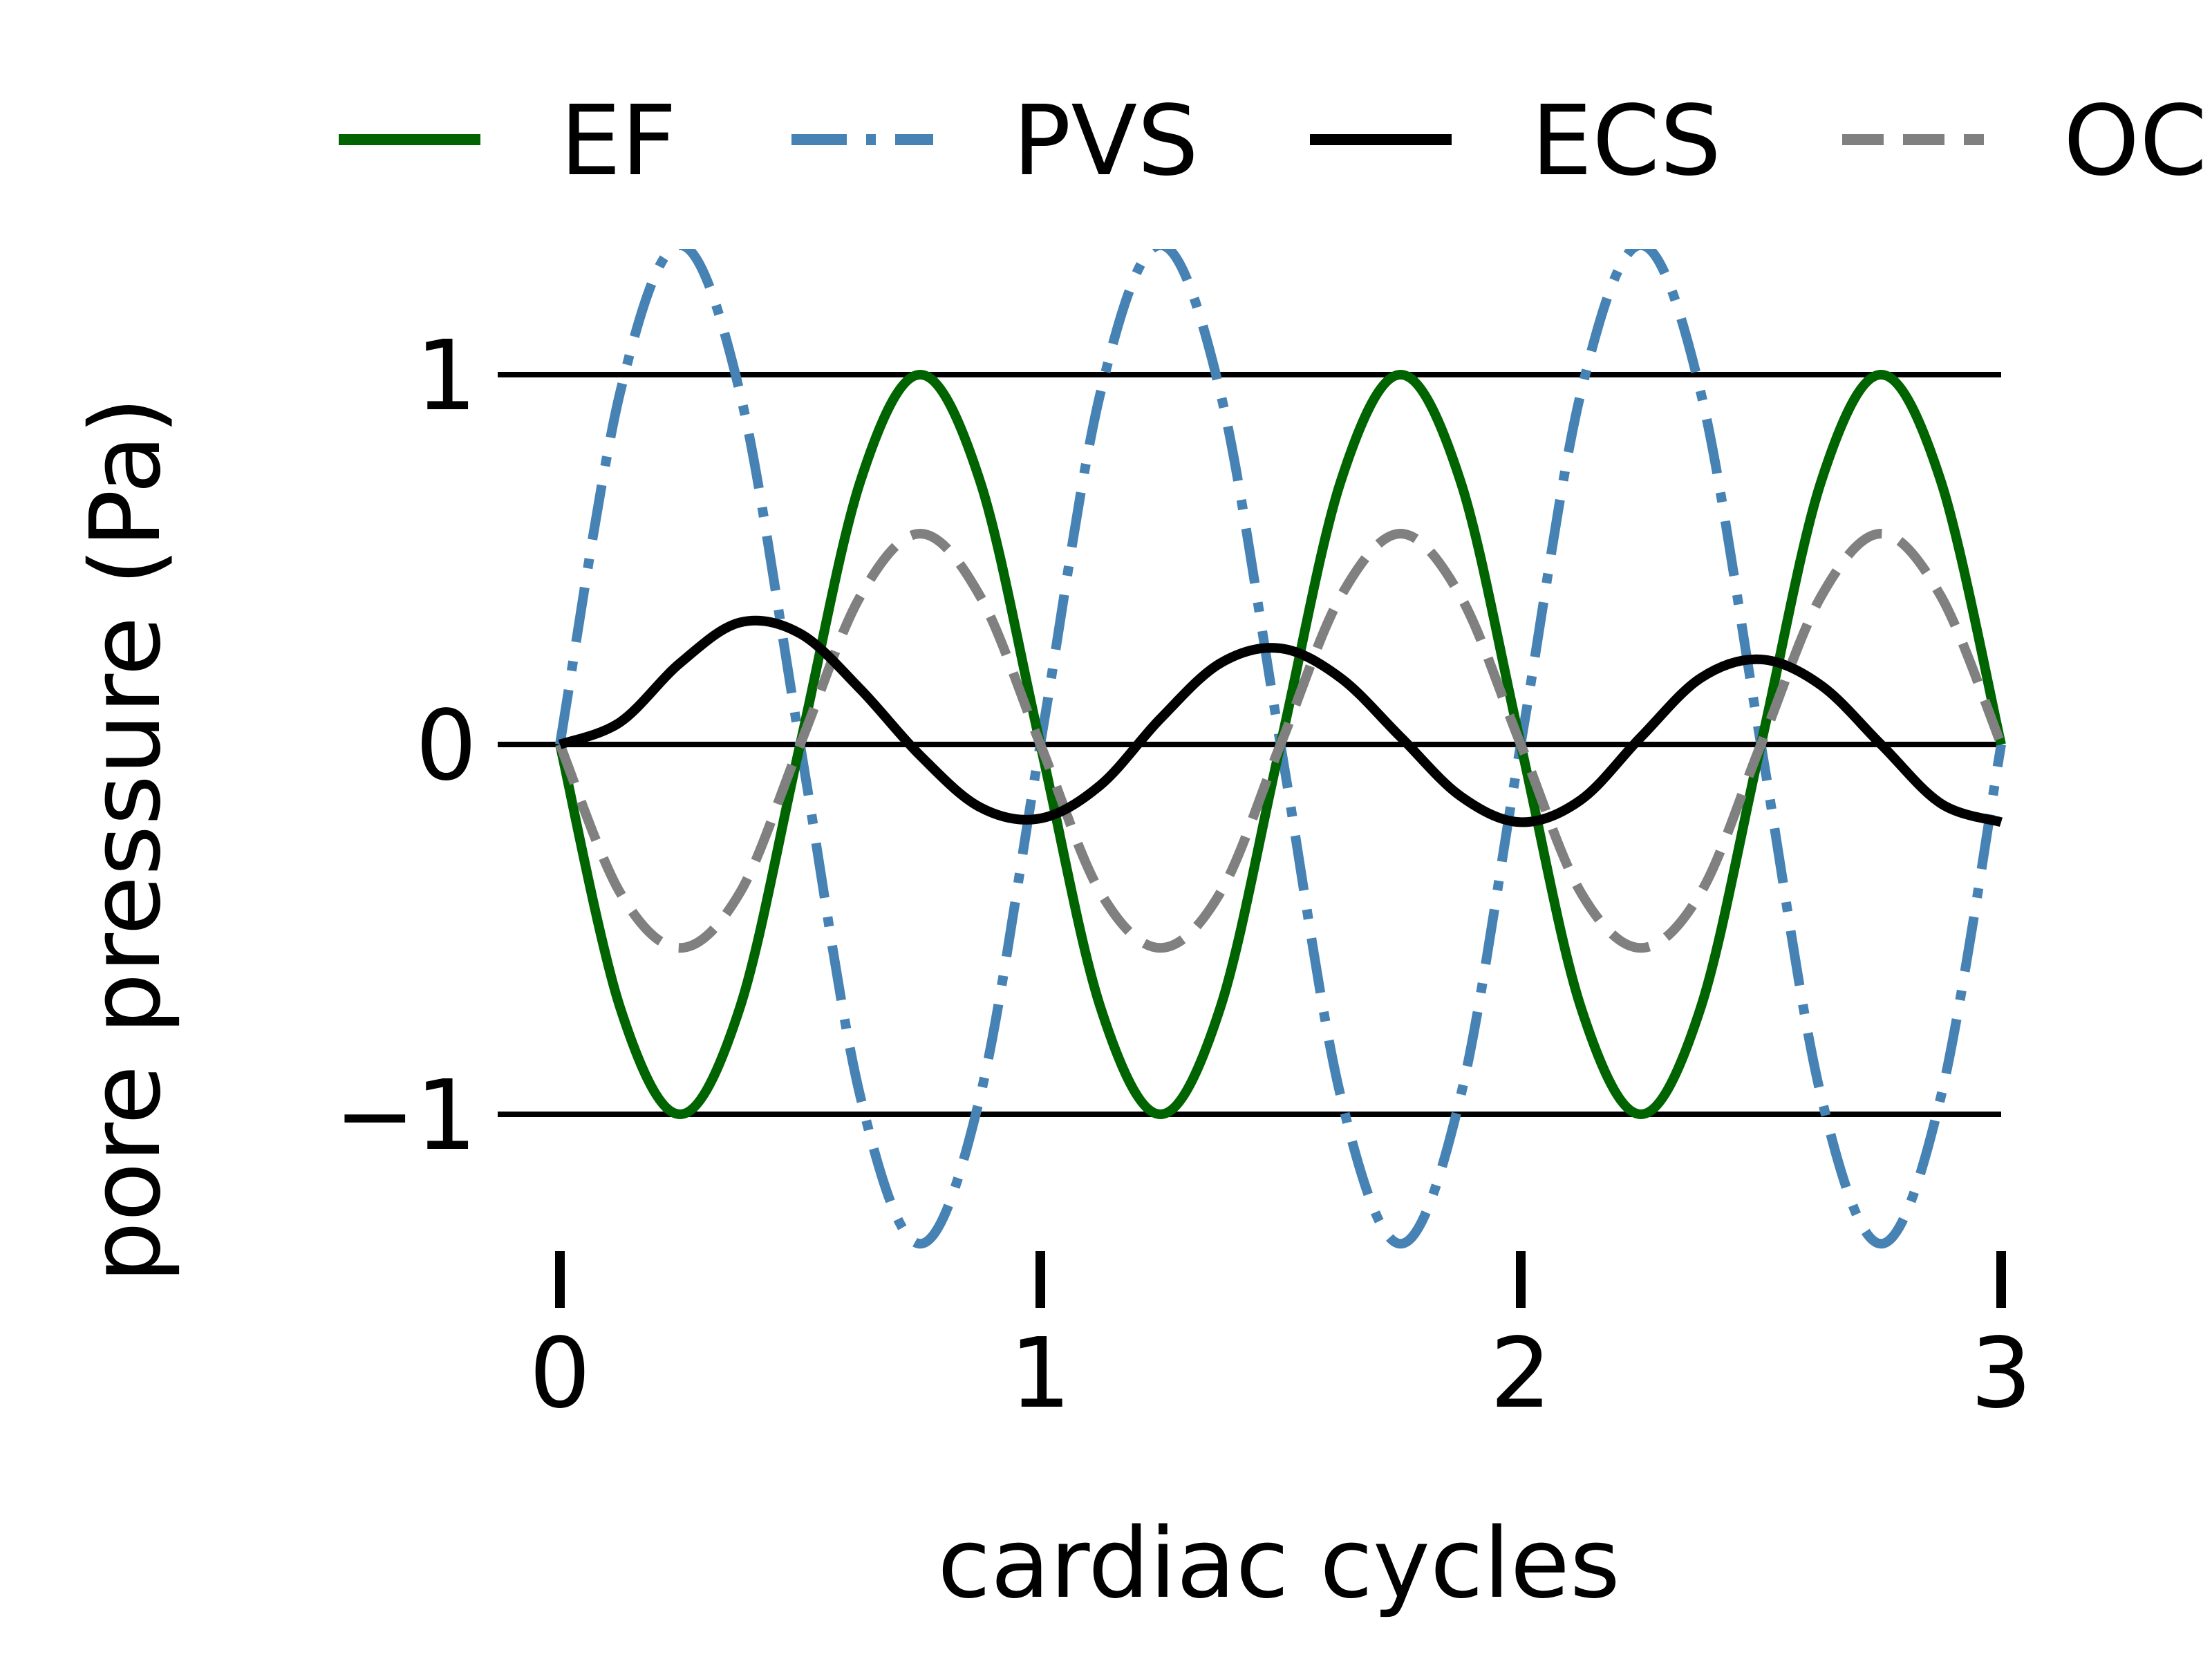  I want to click on y-axis: −1 0 1, so click(406, 746).